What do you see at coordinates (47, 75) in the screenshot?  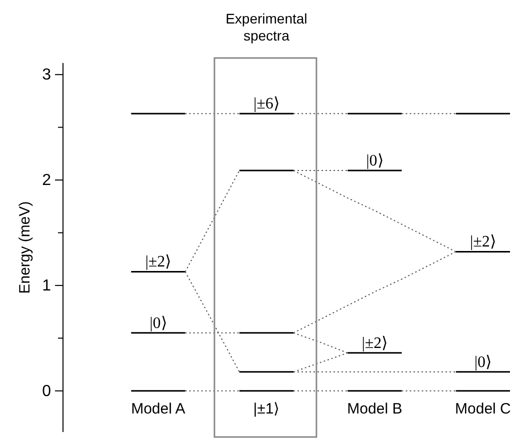 I see `y-tick-label: 3` at bounding box center [47, 75].